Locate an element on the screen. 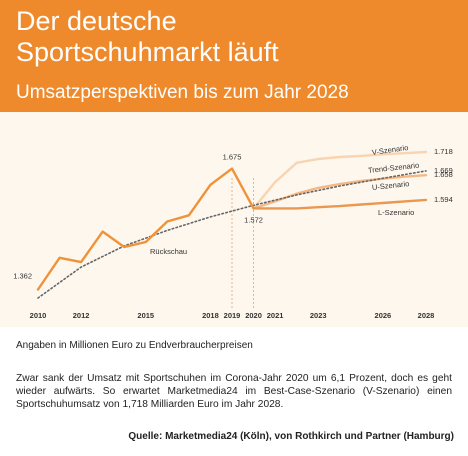 Image resolution: width=468 pixels, height=456 pixels. x-tick-label: 2021 is located at coordinates (275, 315).